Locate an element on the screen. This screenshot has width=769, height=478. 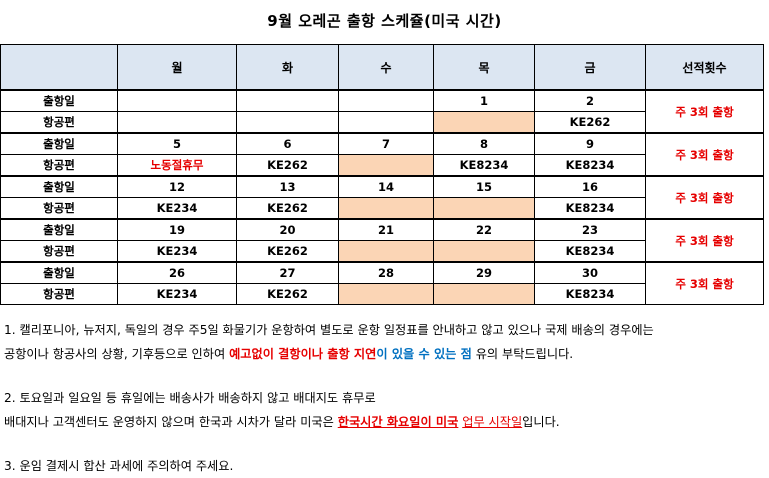
date-cell: 20 is located at coordinates (287, 229).